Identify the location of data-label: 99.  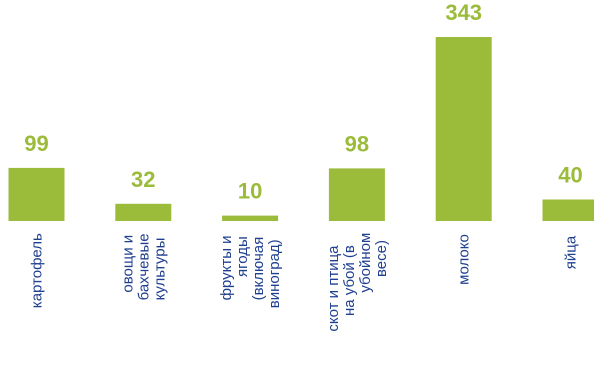
(36, 143).